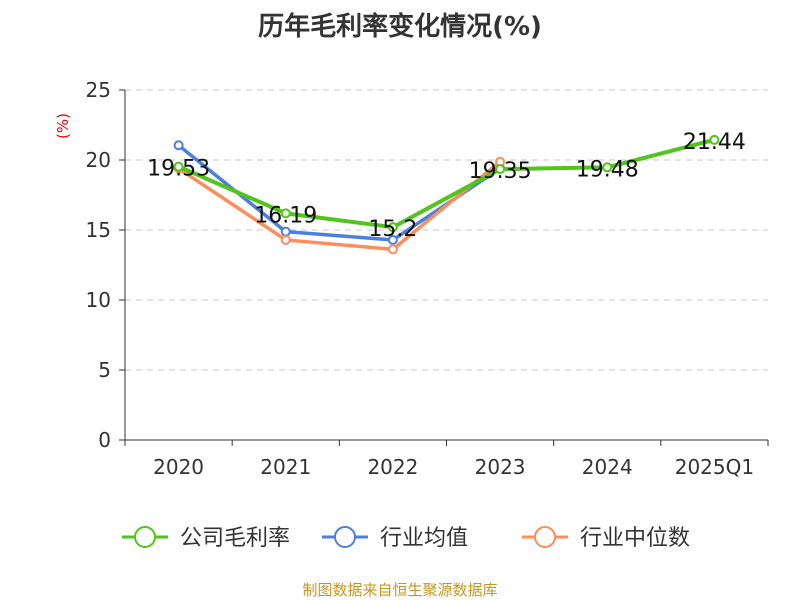 This screenshot has width=800, height=600. I want to click on data-label: 19.35, so click(500, 171).